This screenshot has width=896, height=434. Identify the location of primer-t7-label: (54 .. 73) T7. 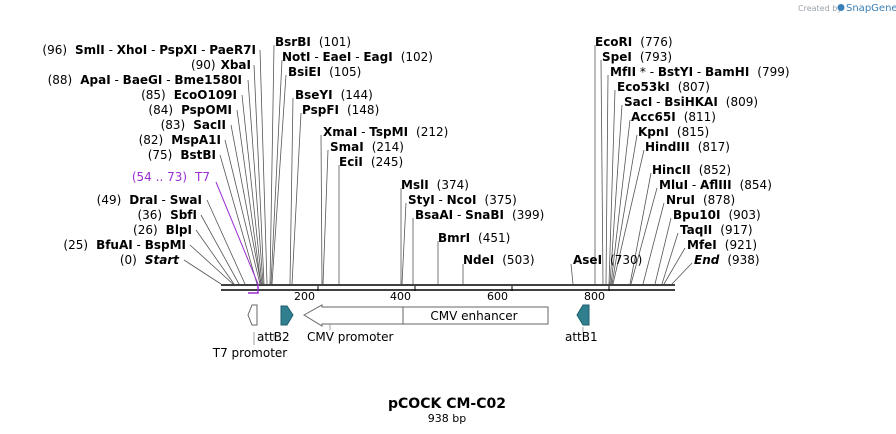
(171, 177).